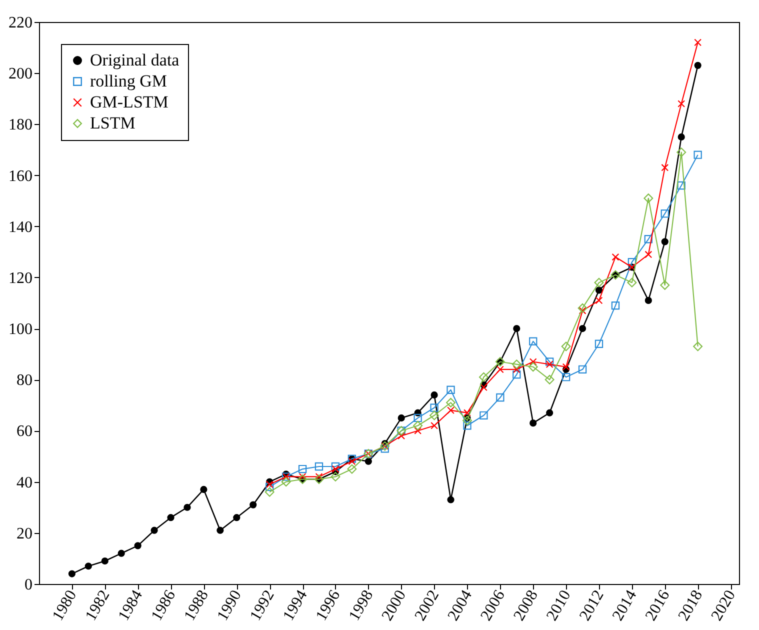 This screenshot has height=630, width=759. I want to click on y-tick-label: 0, so click(28, 585).